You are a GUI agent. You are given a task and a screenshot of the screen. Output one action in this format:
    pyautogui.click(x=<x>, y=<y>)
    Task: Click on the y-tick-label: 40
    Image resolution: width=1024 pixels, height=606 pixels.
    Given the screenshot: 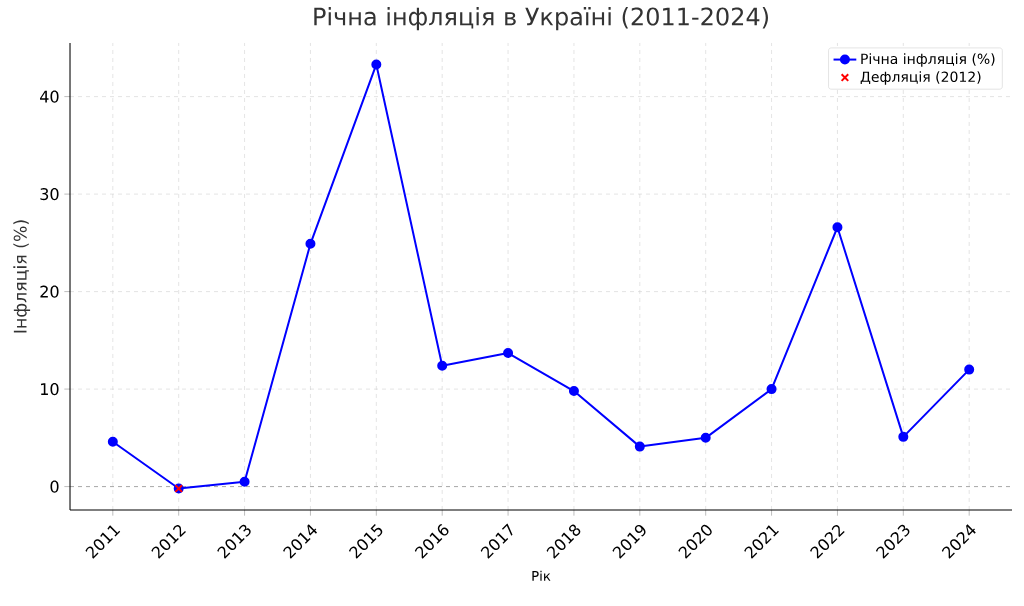 What is the action you would take?
    pyautogui.click(x=49, y=96)
    